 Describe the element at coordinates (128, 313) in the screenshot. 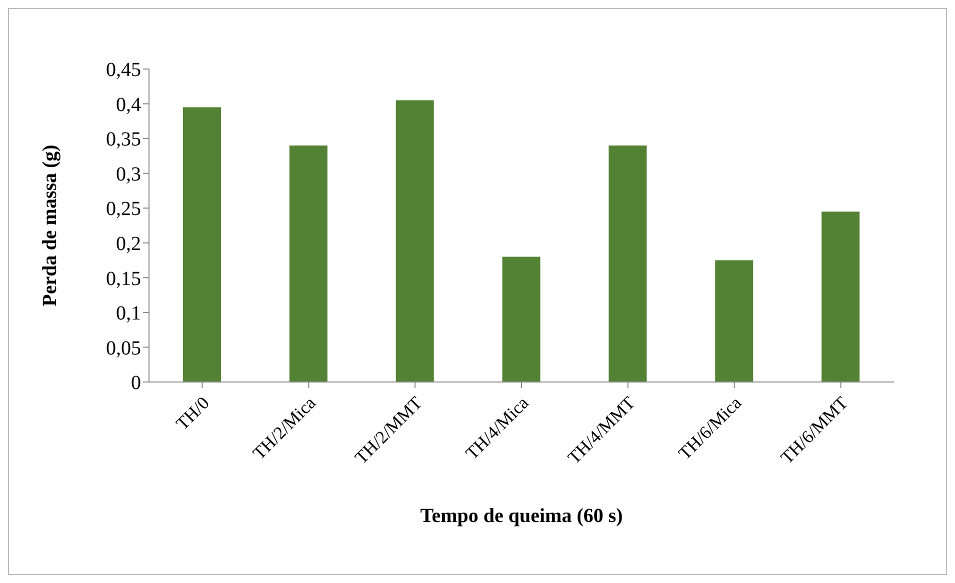

I see `y-tick-label: 0,1` at that location.